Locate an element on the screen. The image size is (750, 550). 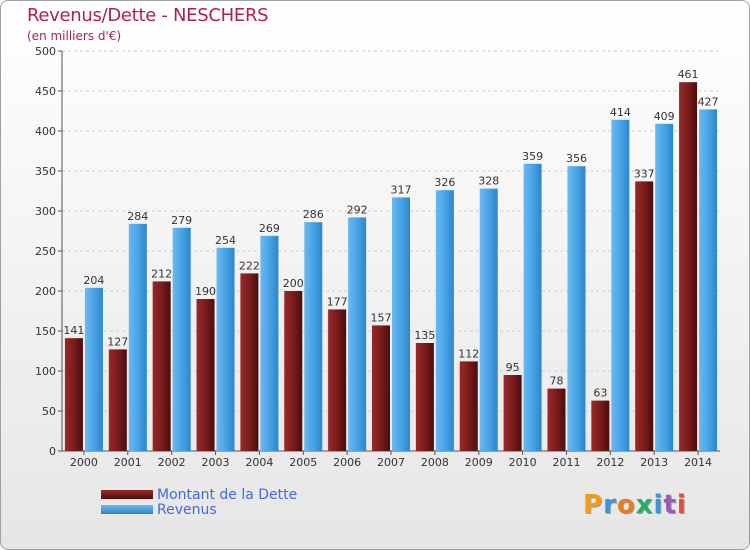
value-label-revenus-2009: 328 is located at coordinates (488, 181).